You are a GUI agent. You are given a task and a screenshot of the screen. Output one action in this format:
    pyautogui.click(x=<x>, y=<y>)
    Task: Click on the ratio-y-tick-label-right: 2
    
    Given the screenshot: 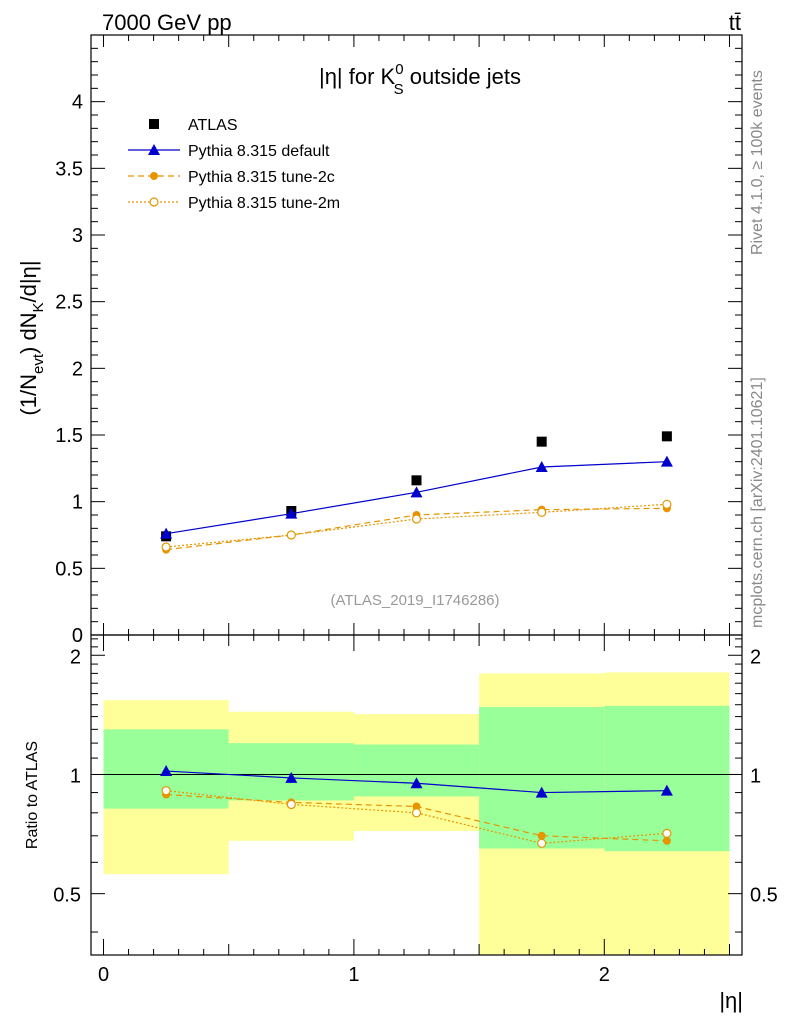 What is the action you would take?
    pyautogui.click(x=755, y=657)
    